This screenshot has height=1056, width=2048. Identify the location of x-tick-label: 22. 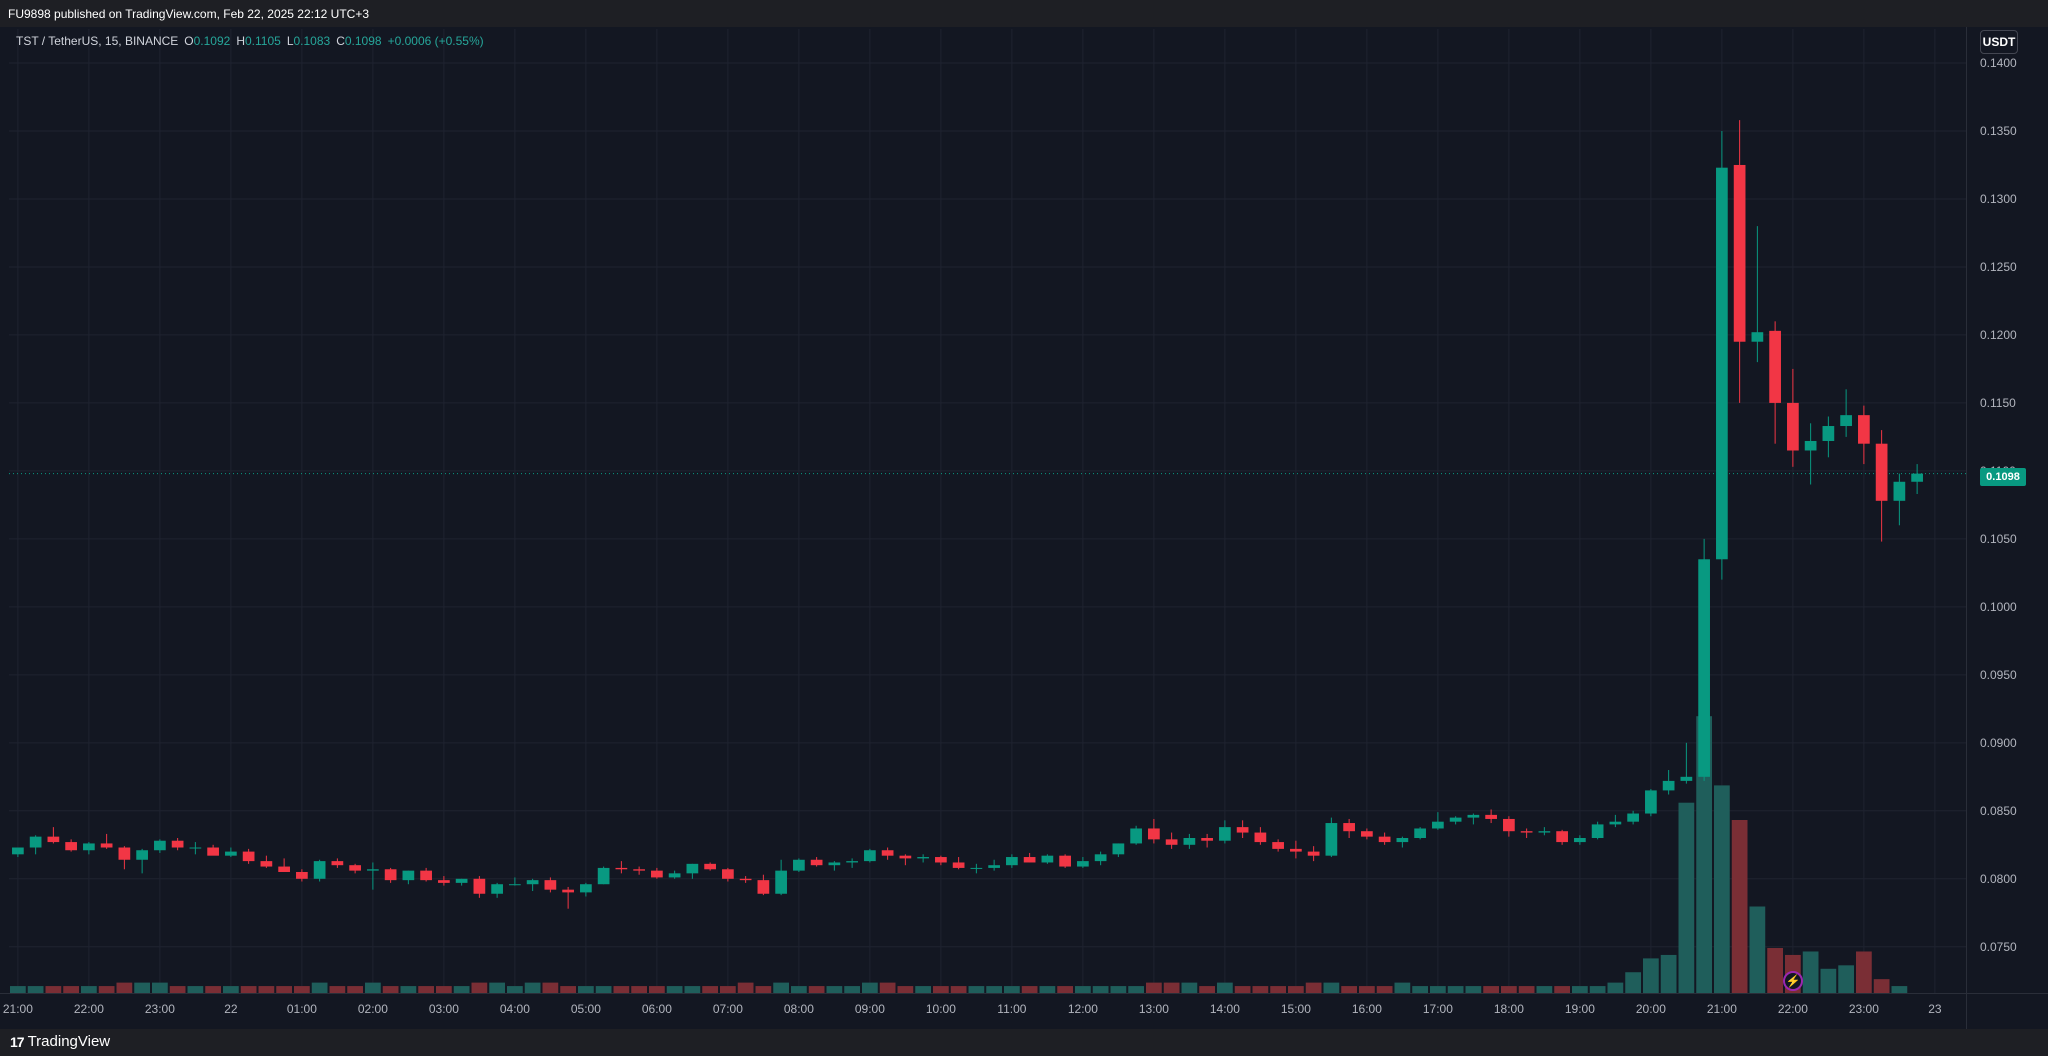
(231, 1009).